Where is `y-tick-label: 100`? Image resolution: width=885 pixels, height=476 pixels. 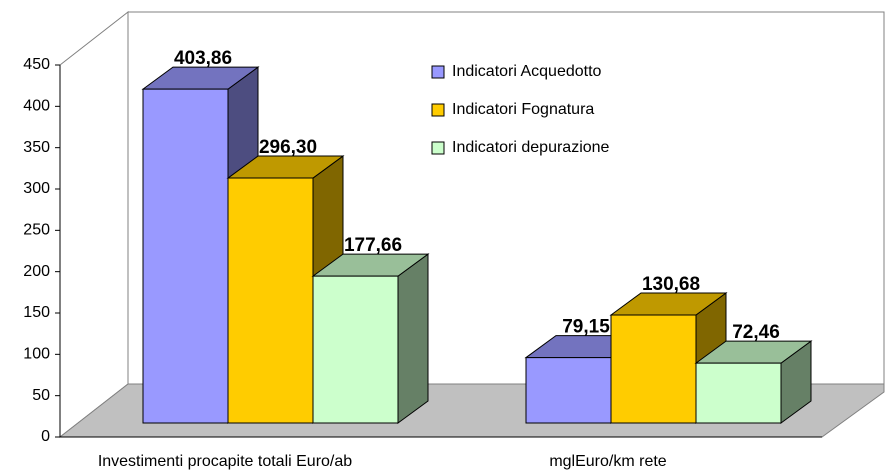 y-tick-label: 100 is located at coordinates (36, 354).